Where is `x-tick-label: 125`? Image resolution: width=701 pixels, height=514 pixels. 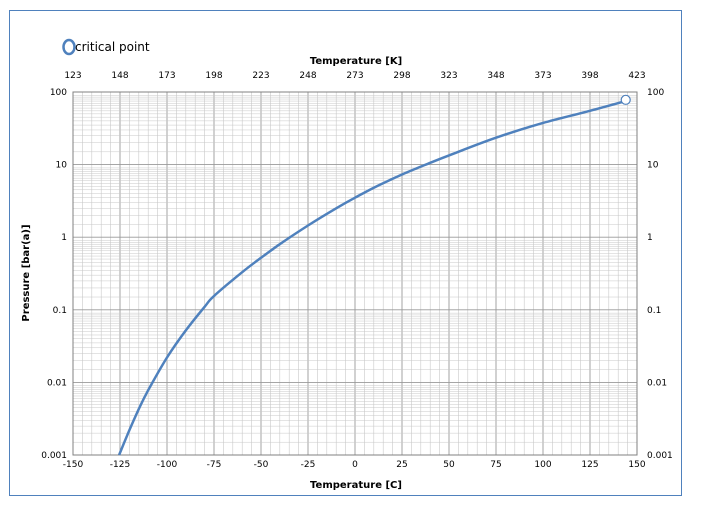 x-tick-label: 125 is located at coordinates (589, 465).